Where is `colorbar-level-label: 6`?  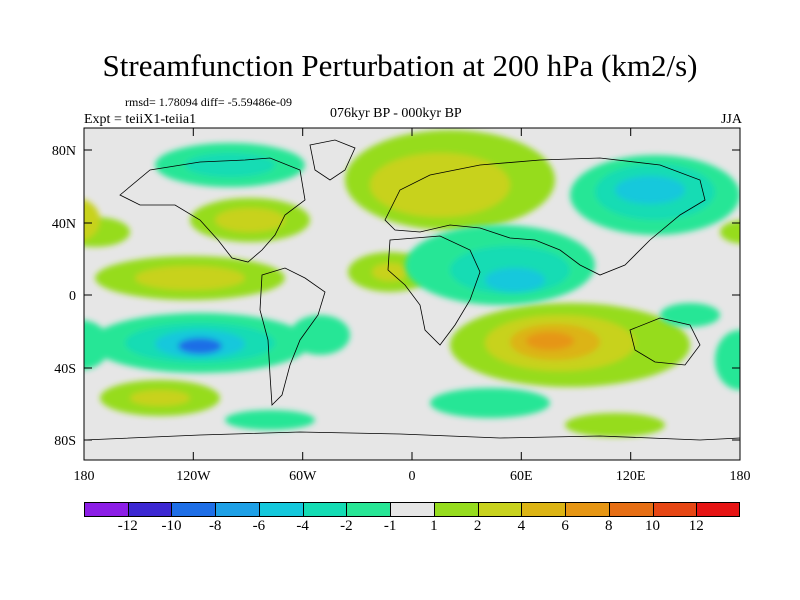
colorbar-level-label: 6 is located at coordinates (565, 526).